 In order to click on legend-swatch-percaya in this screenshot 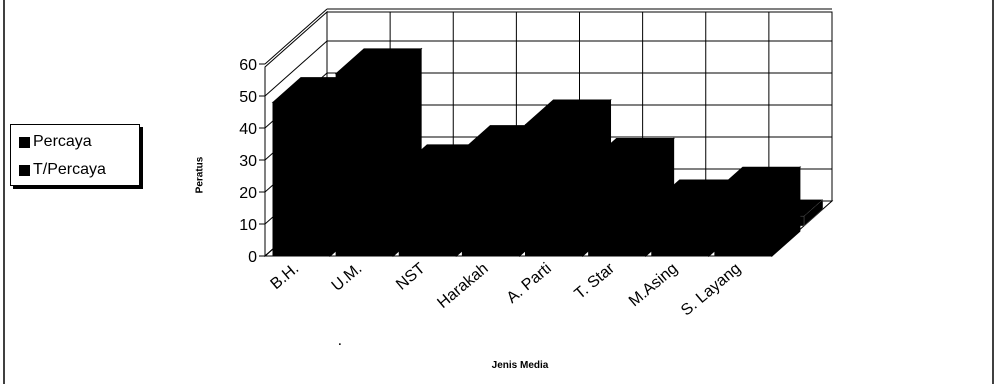, I will do `click(24, 142)`.